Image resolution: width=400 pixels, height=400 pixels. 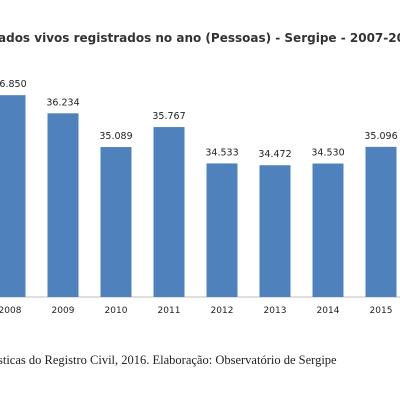 I want to click on x-tick-label: 2012, so click(x=222, y=311).